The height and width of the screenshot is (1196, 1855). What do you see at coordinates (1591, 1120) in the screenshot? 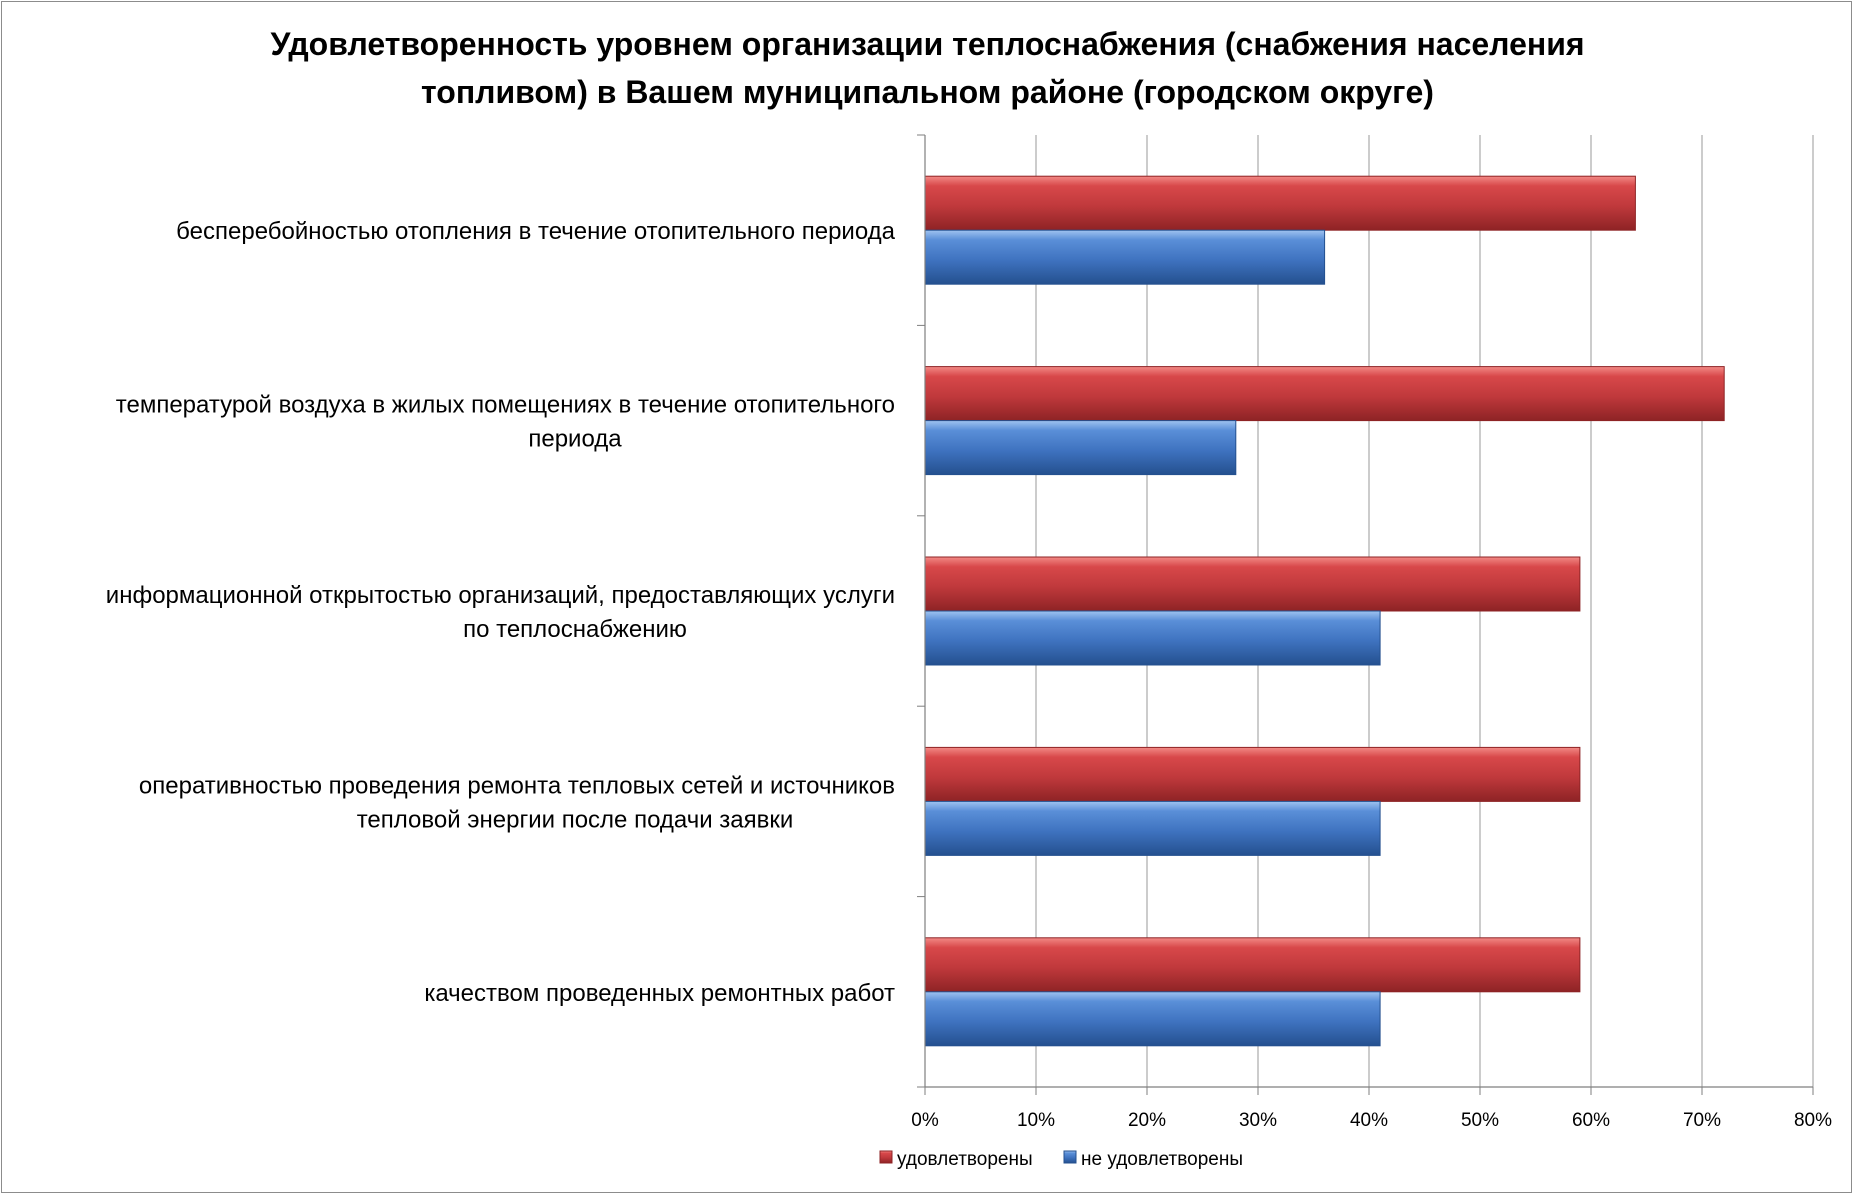
I see `x-tick-label: 60%` at bounding box center [1591, 1120].